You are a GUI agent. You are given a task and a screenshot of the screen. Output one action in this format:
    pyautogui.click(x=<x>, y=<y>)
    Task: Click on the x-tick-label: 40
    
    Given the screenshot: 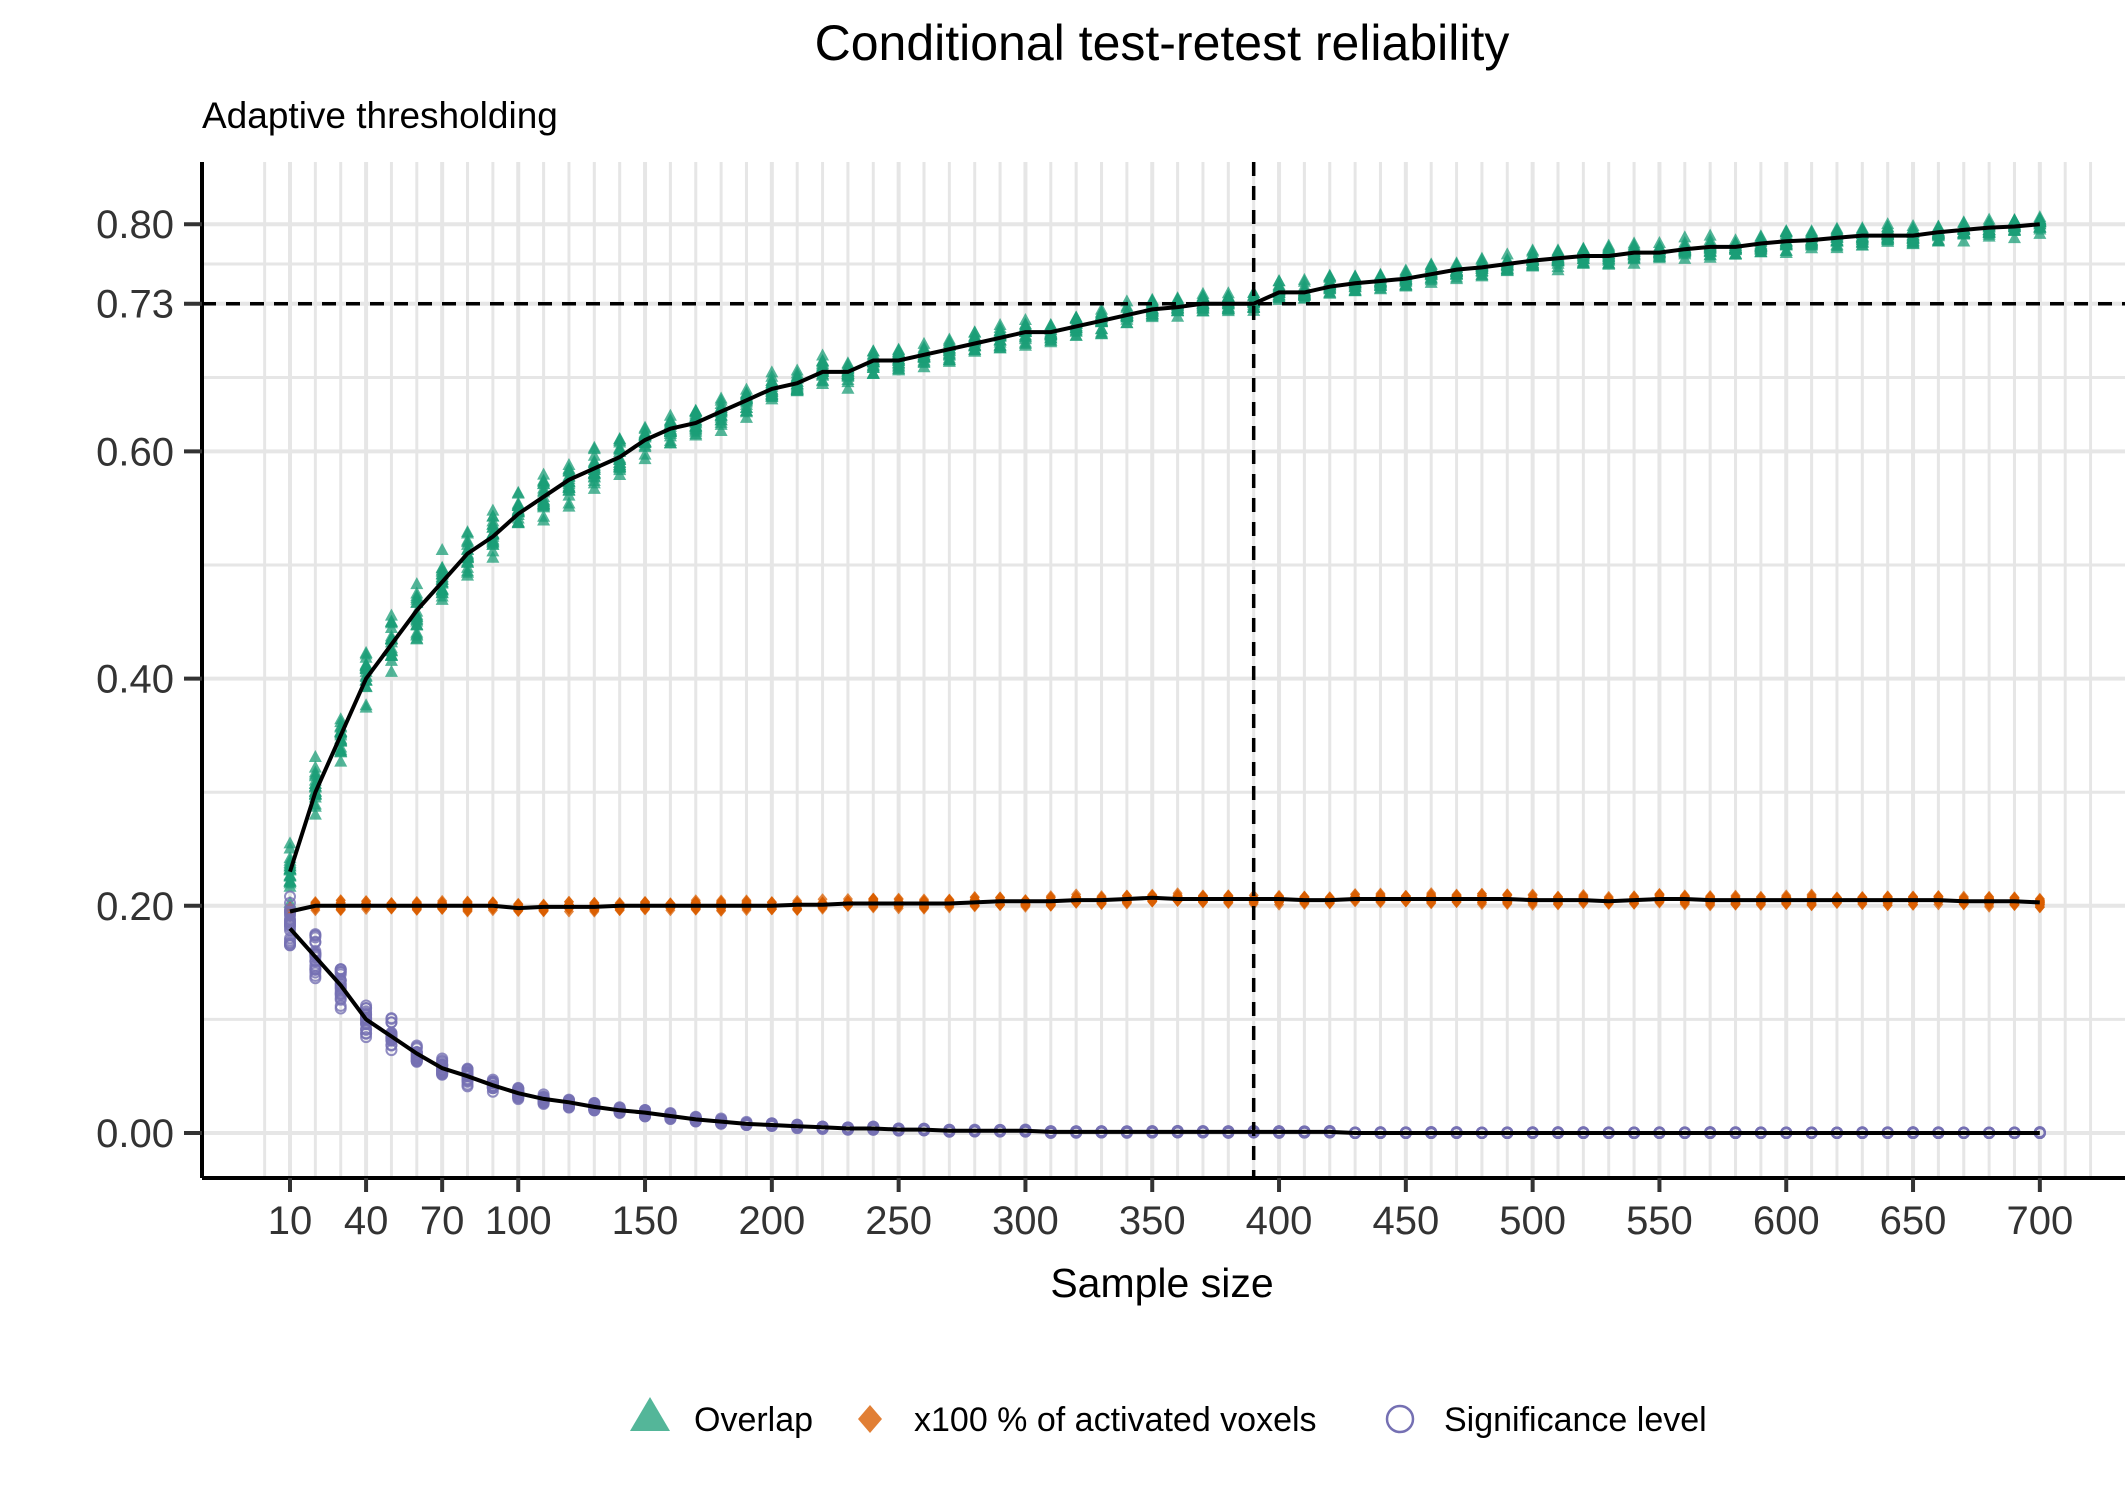 What is the action you would take?
    pyautogui.click(x=366, y=1221)
    